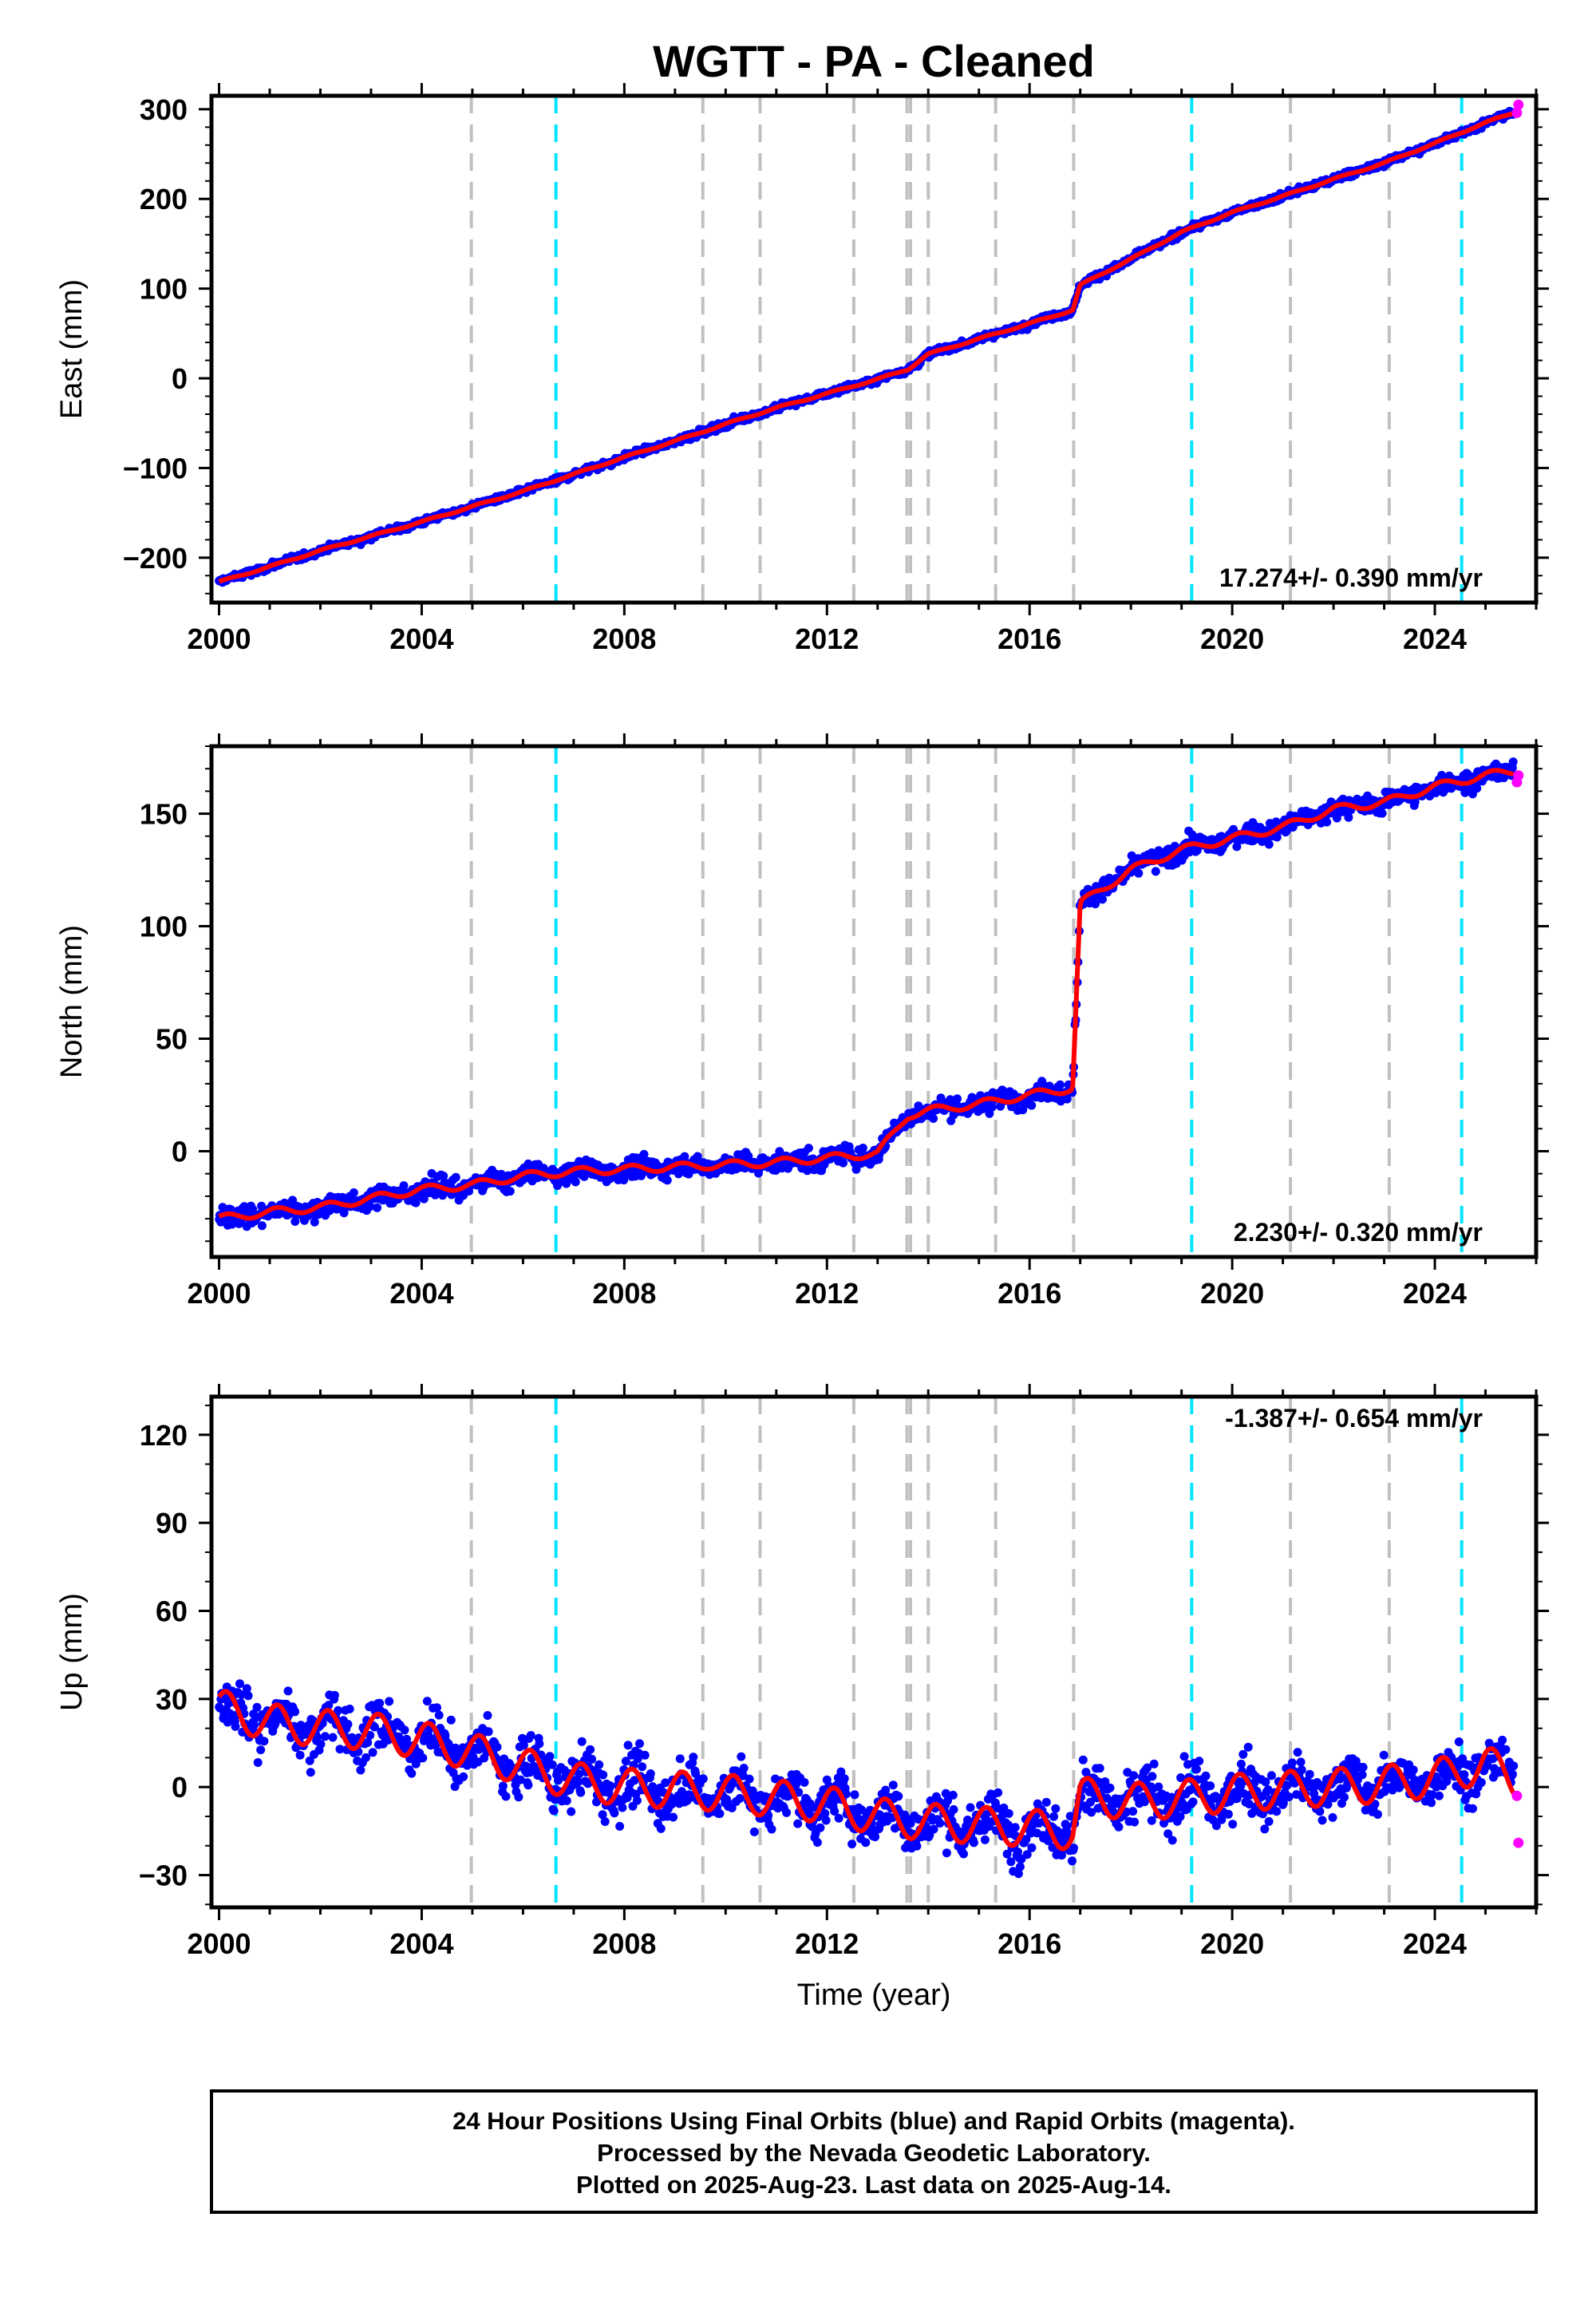 This screenshot has height=2316, width=1596. What do you see at coordinates (72, 349) in the screenshot?
I see `y-axis-label: East (mm)` at bounding box center [72, 349].